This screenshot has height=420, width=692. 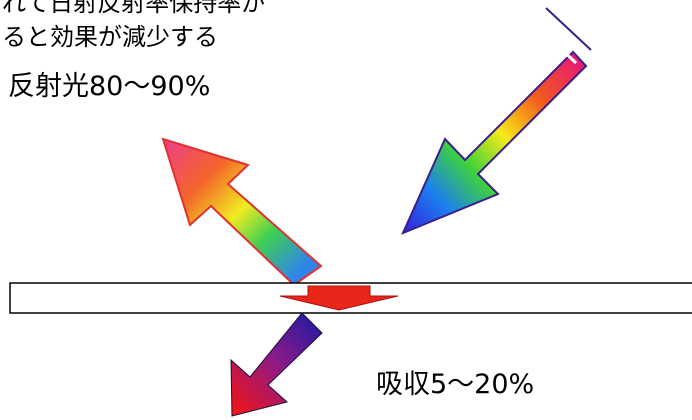 What do you see at coordinates (109, 86) in the screenshot?
I see `reflected-light-label: 反射光80〜90%` at bounding box center [109, 86].